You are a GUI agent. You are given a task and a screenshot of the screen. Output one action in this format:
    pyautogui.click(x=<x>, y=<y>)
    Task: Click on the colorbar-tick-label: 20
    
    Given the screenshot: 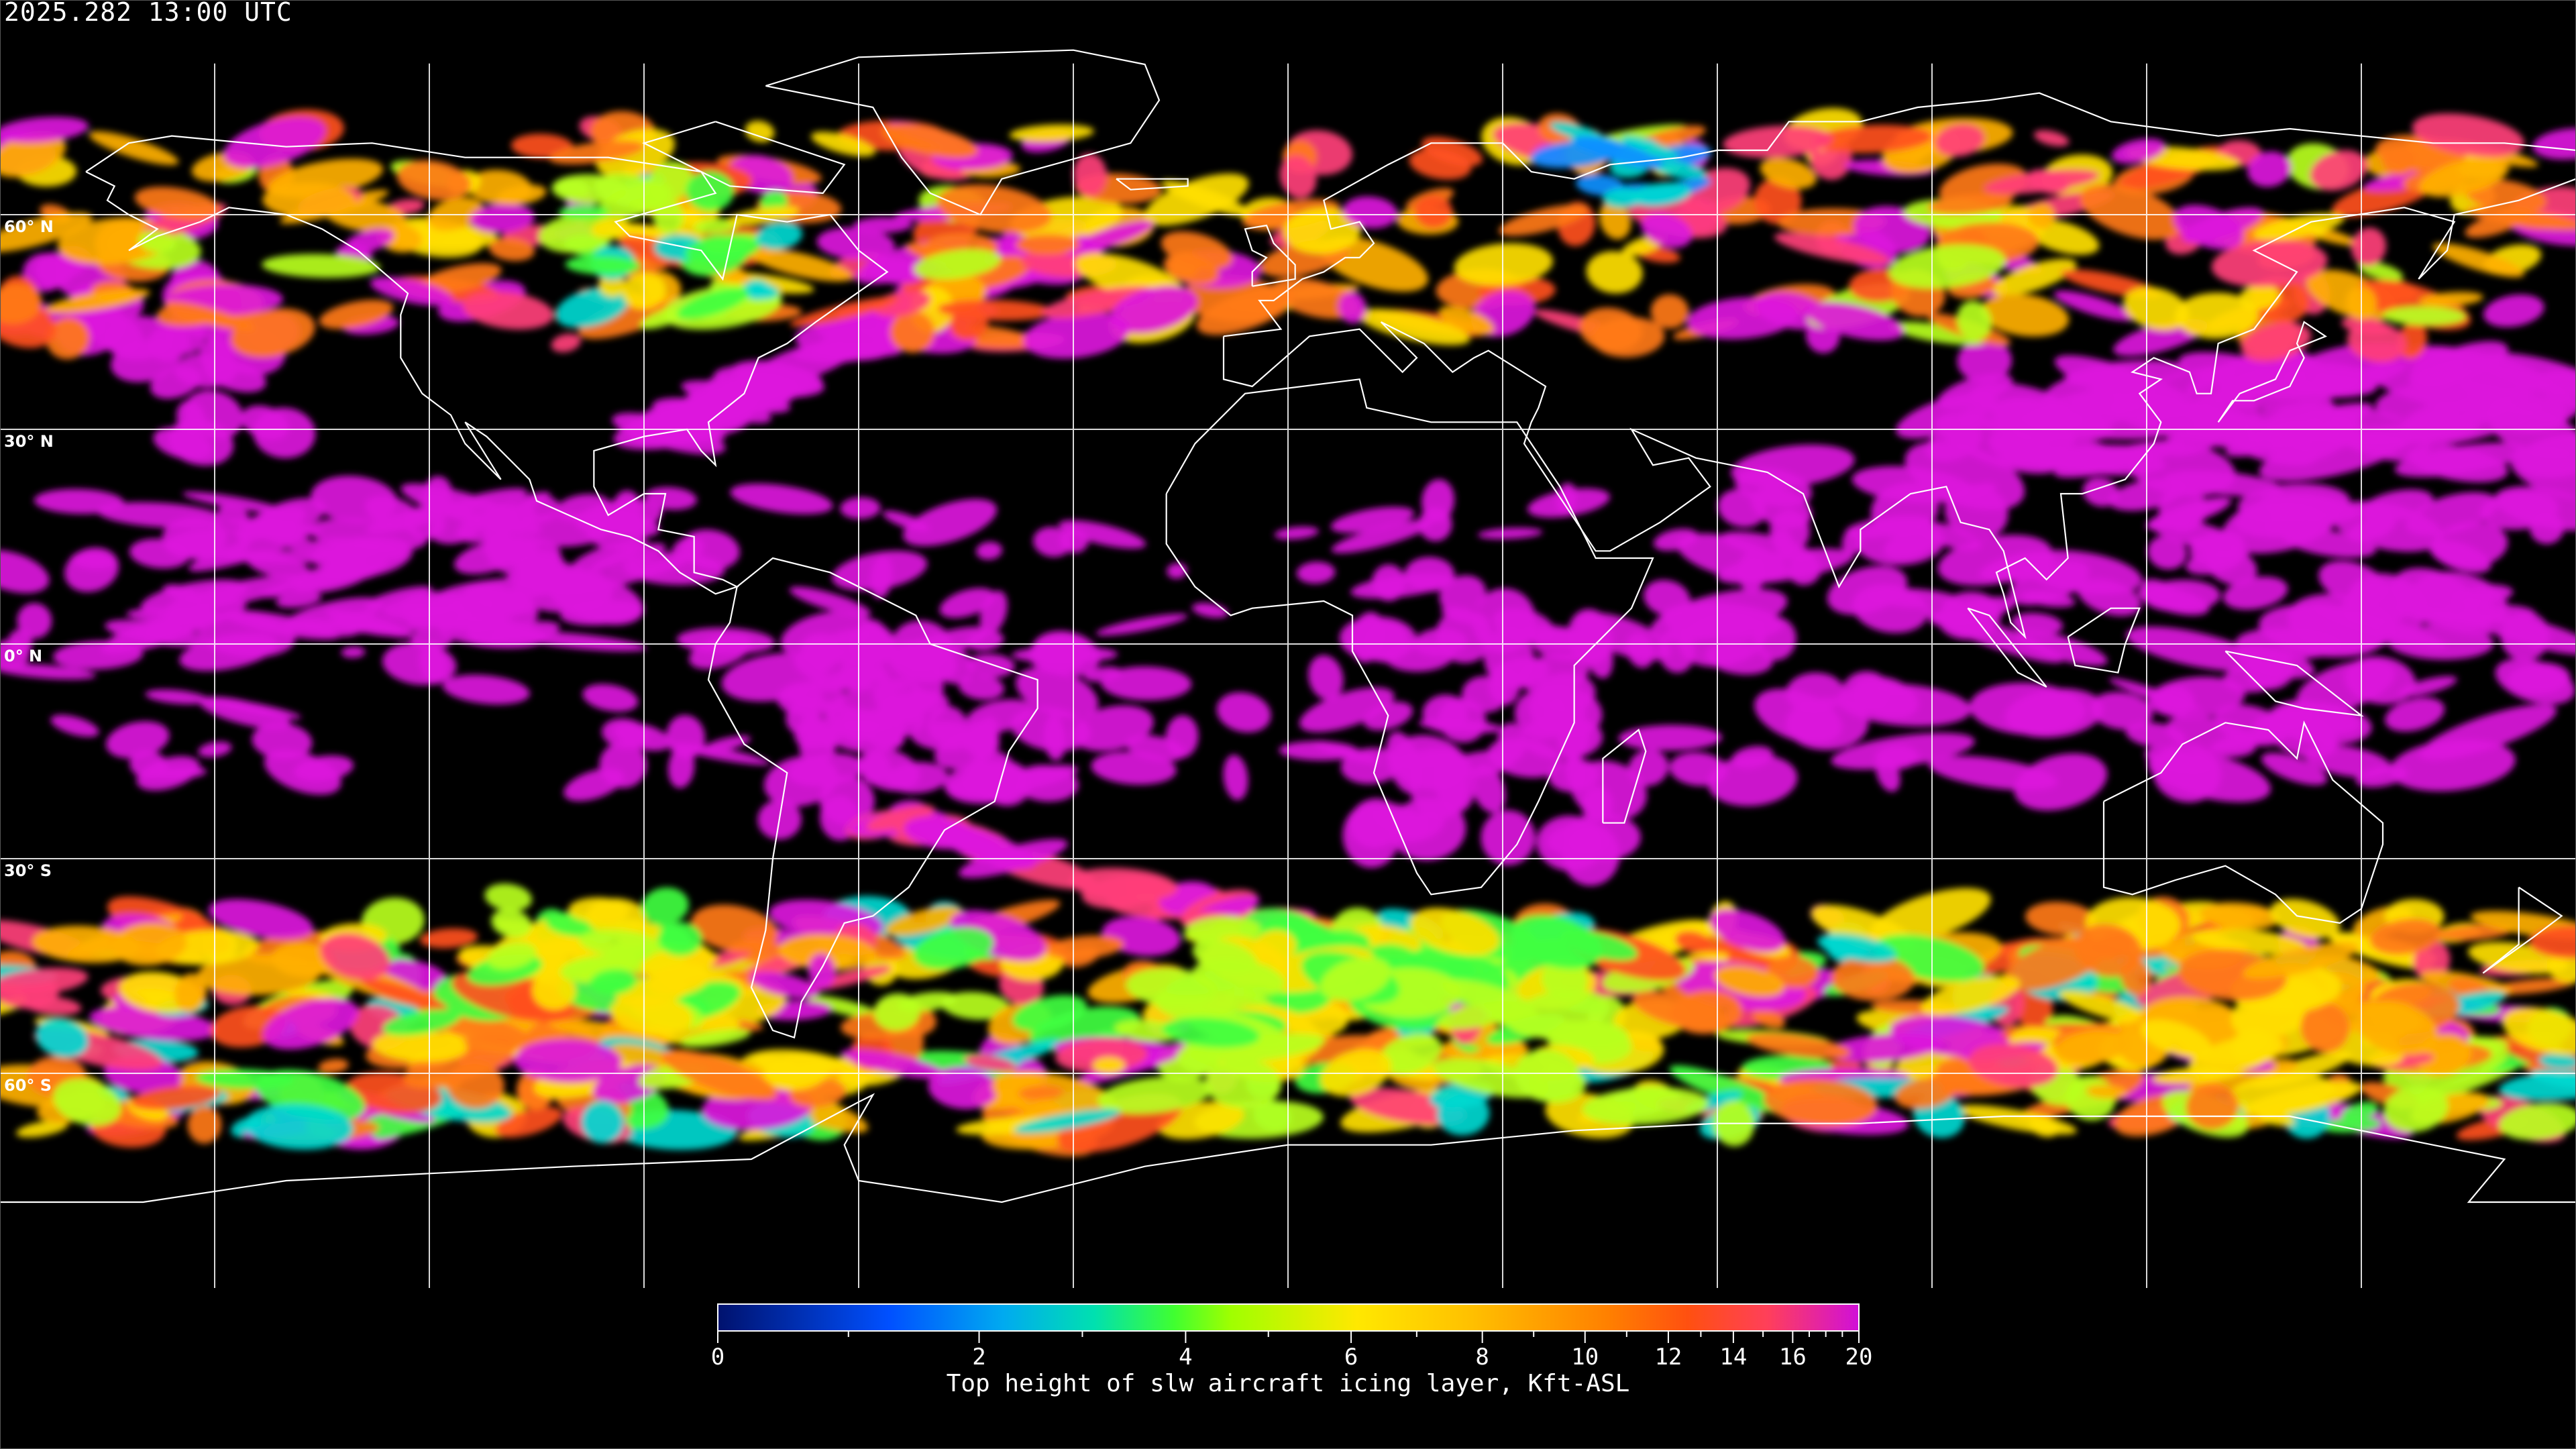 What is the action you would take?
    pyautogui.click(x=1859, y=1357)
    